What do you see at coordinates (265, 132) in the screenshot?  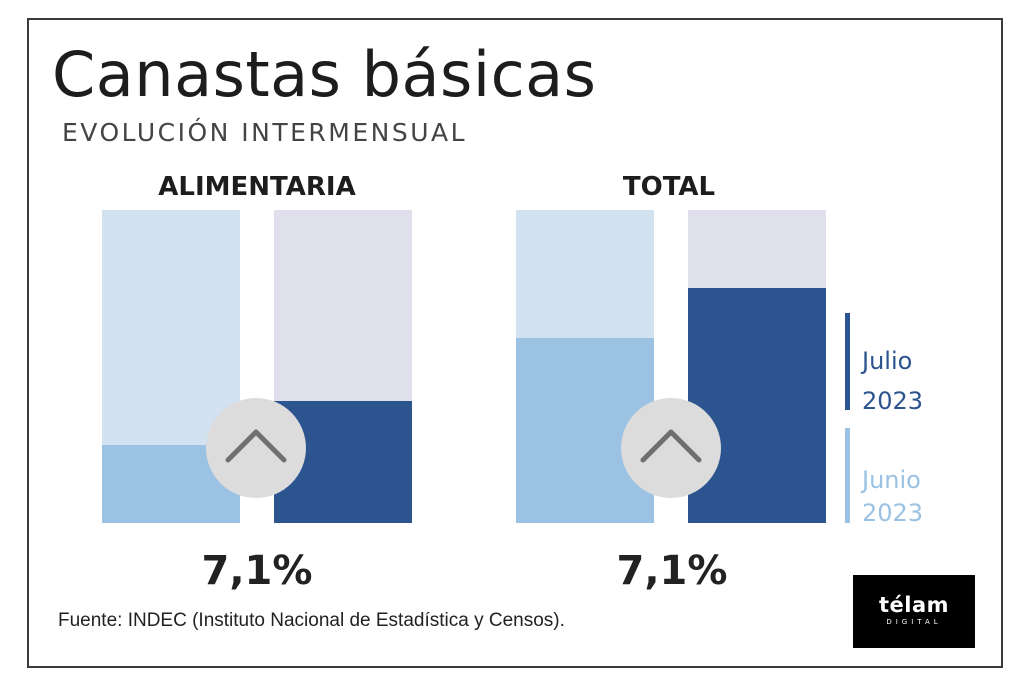 I see `page-subtitle: EVOLUCIÓN INTERMENSUAL` at bounding box center [265, 132].